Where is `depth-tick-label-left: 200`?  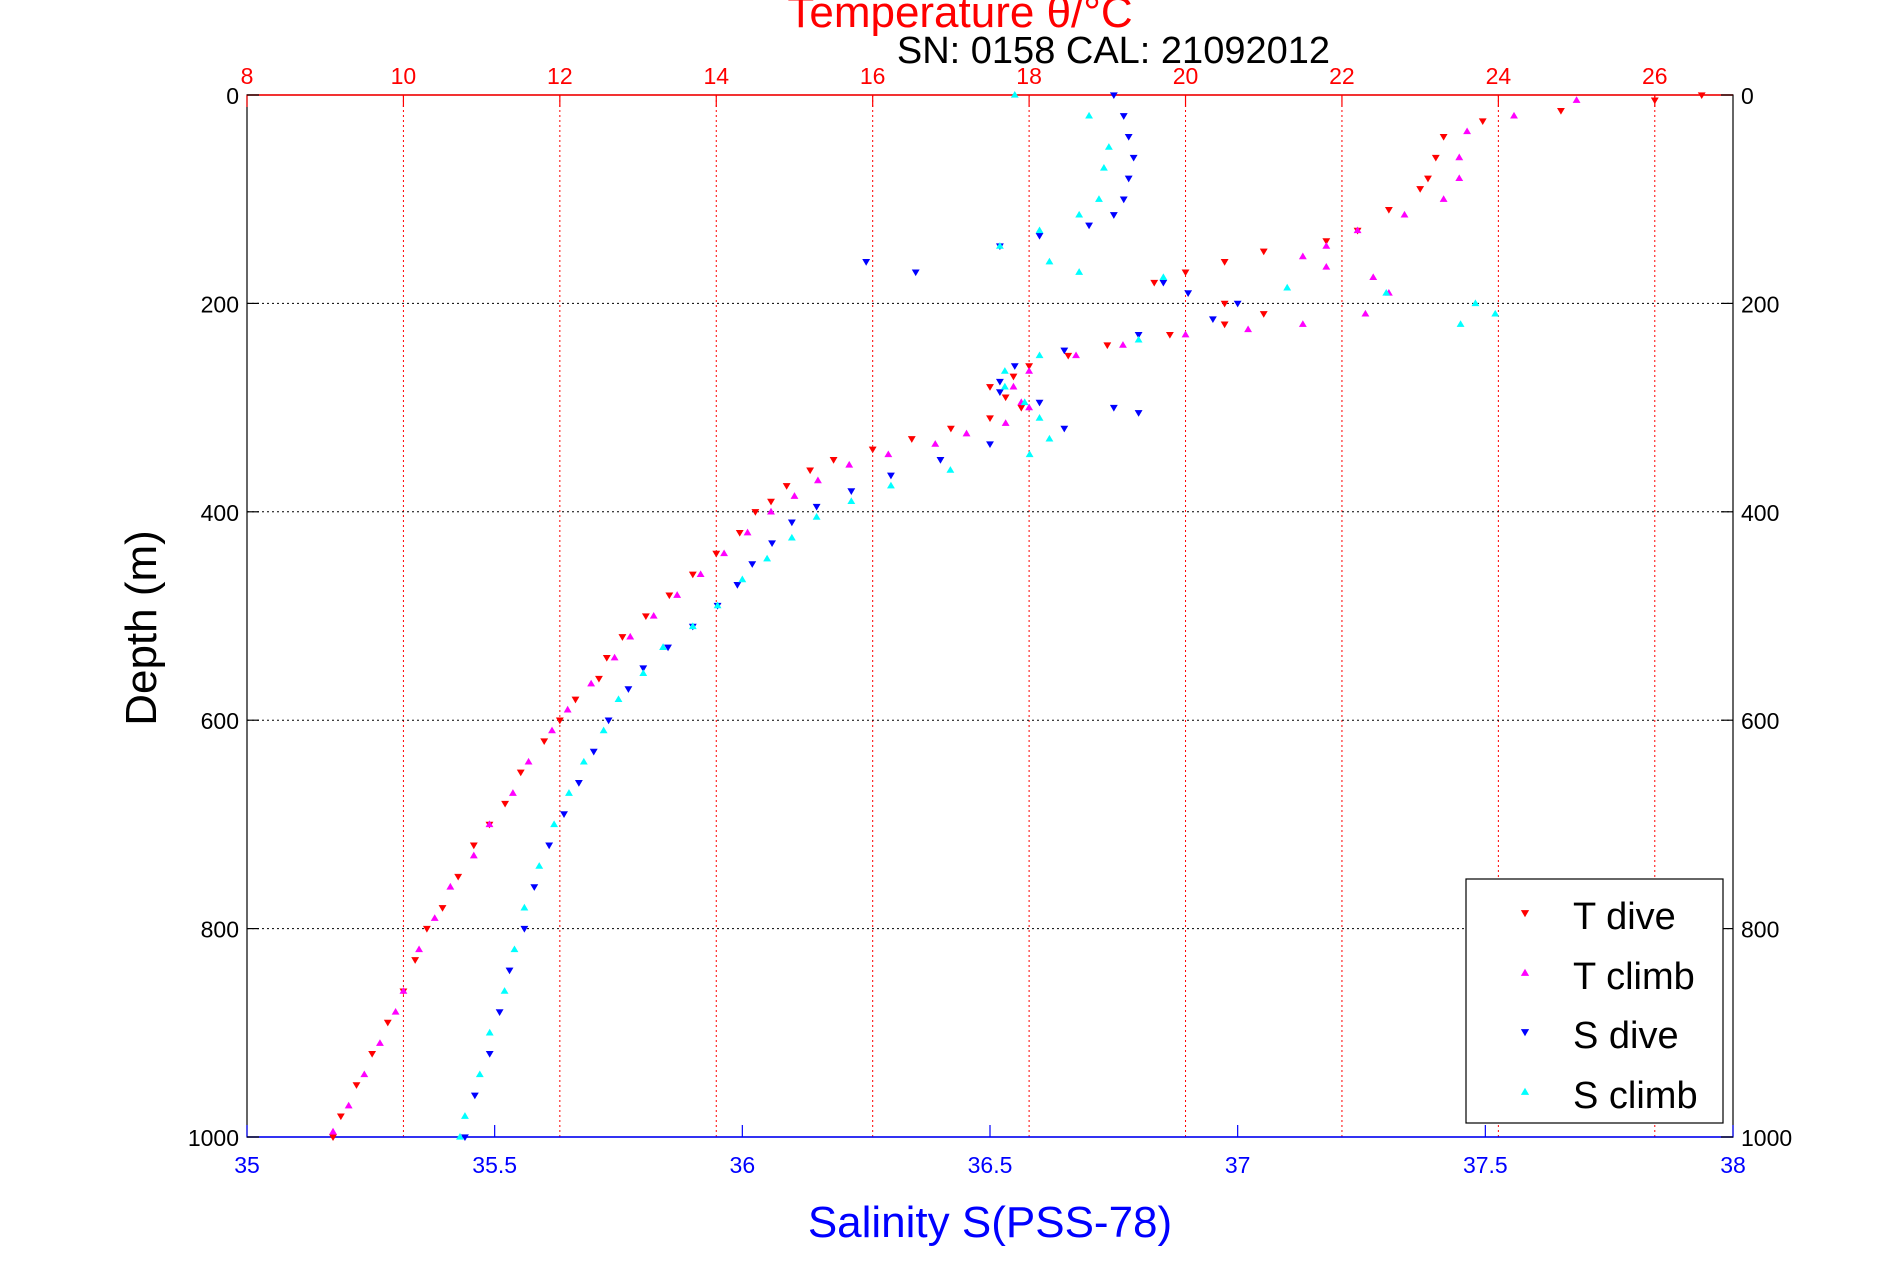 depth-tick-label-left: 200 is located at coordinates (220, 304).